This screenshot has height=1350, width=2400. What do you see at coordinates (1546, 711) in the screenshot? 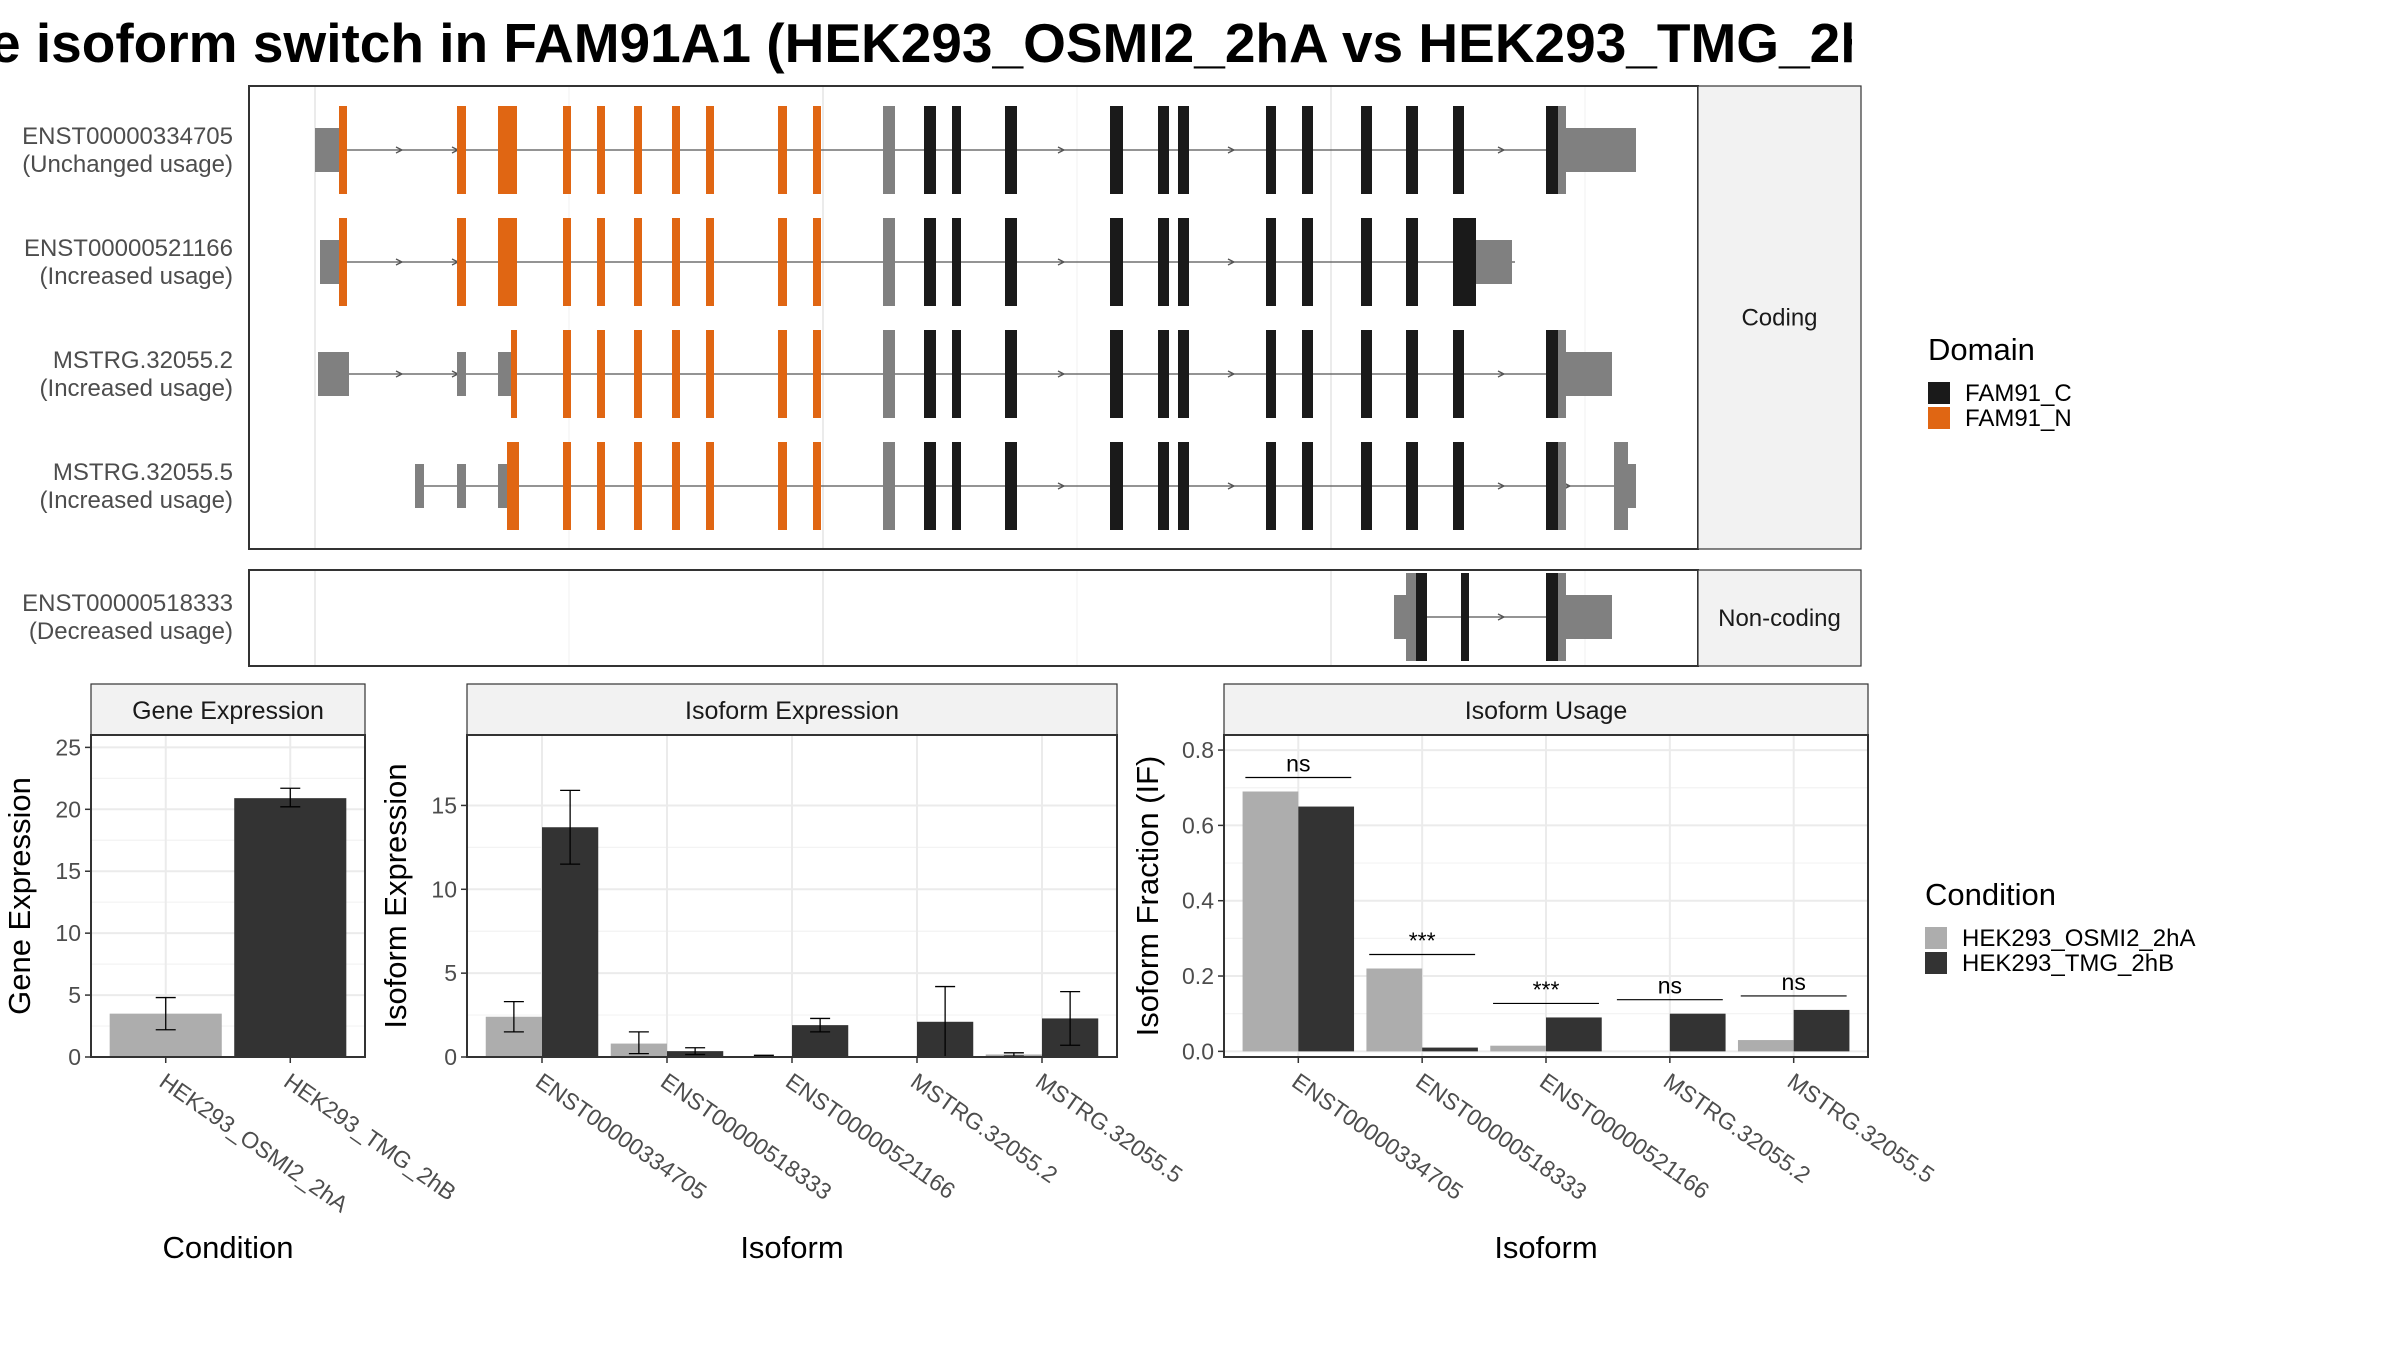
I see `facet-strip-title: Isoform Usage` at bounding box center [1546, 711].